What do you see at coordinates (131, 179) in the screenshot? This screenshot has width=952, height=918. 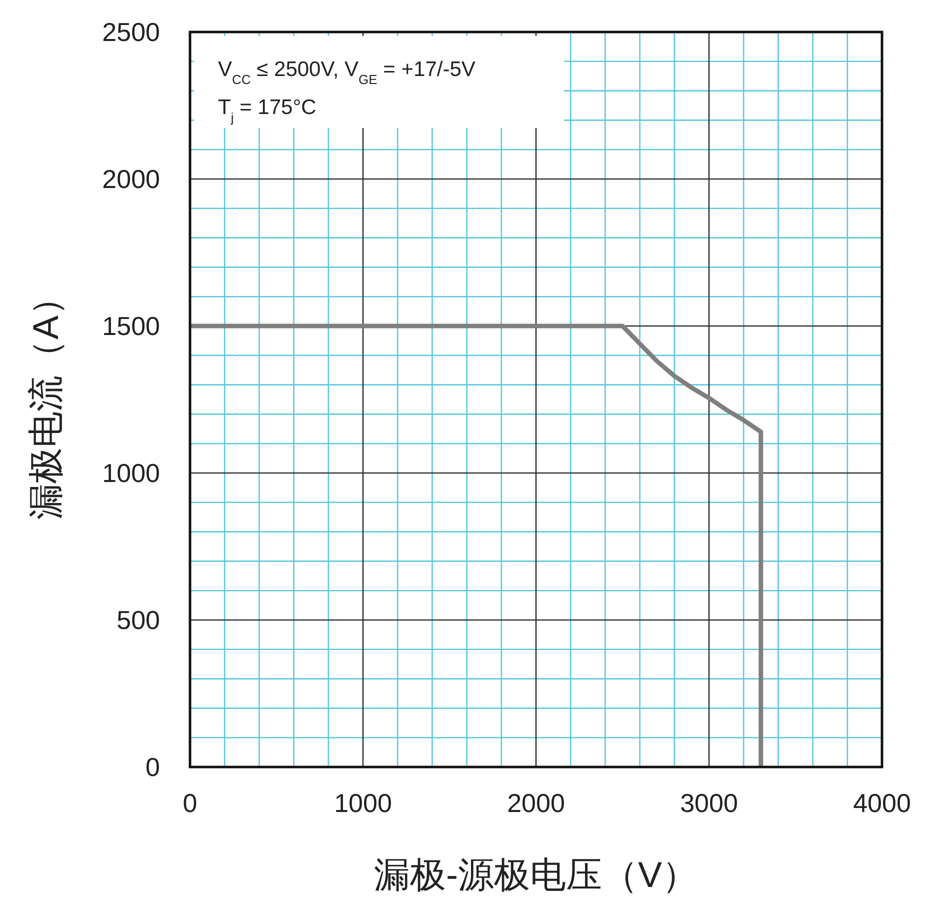 I see `y-tick-label: 2000` at bounding box center [131, 179].